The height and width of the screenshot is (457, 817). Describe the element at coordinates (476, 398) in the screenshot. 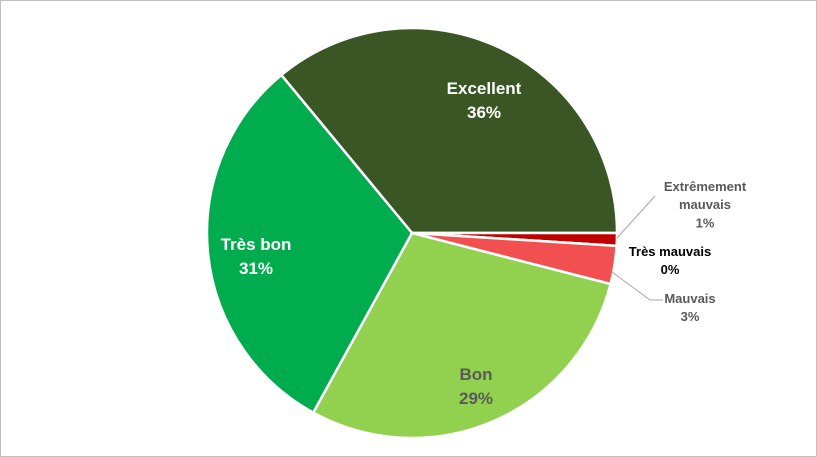

I see `slice-value: 29%` at that location.